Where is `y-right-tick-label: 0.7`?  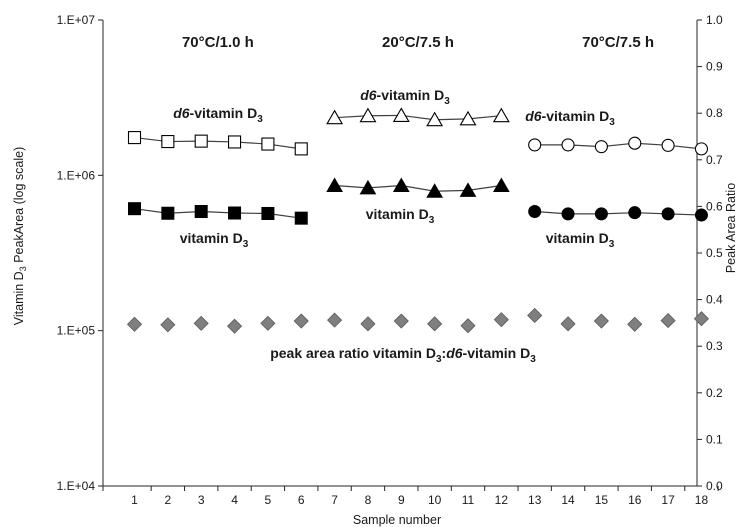
y-right-tick-label: 0.7 is located at coordinates (714, 160).